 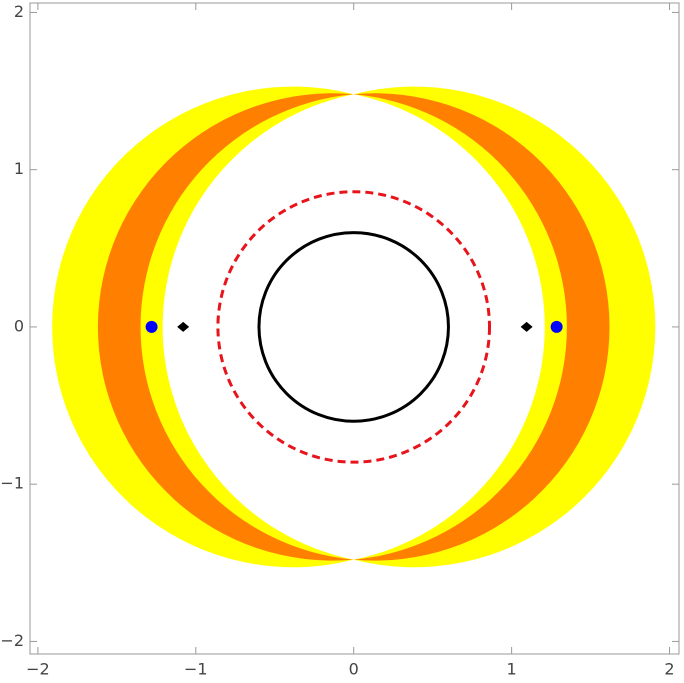 I want to click on x-tick-label: 0, so click(x=354, y=669).